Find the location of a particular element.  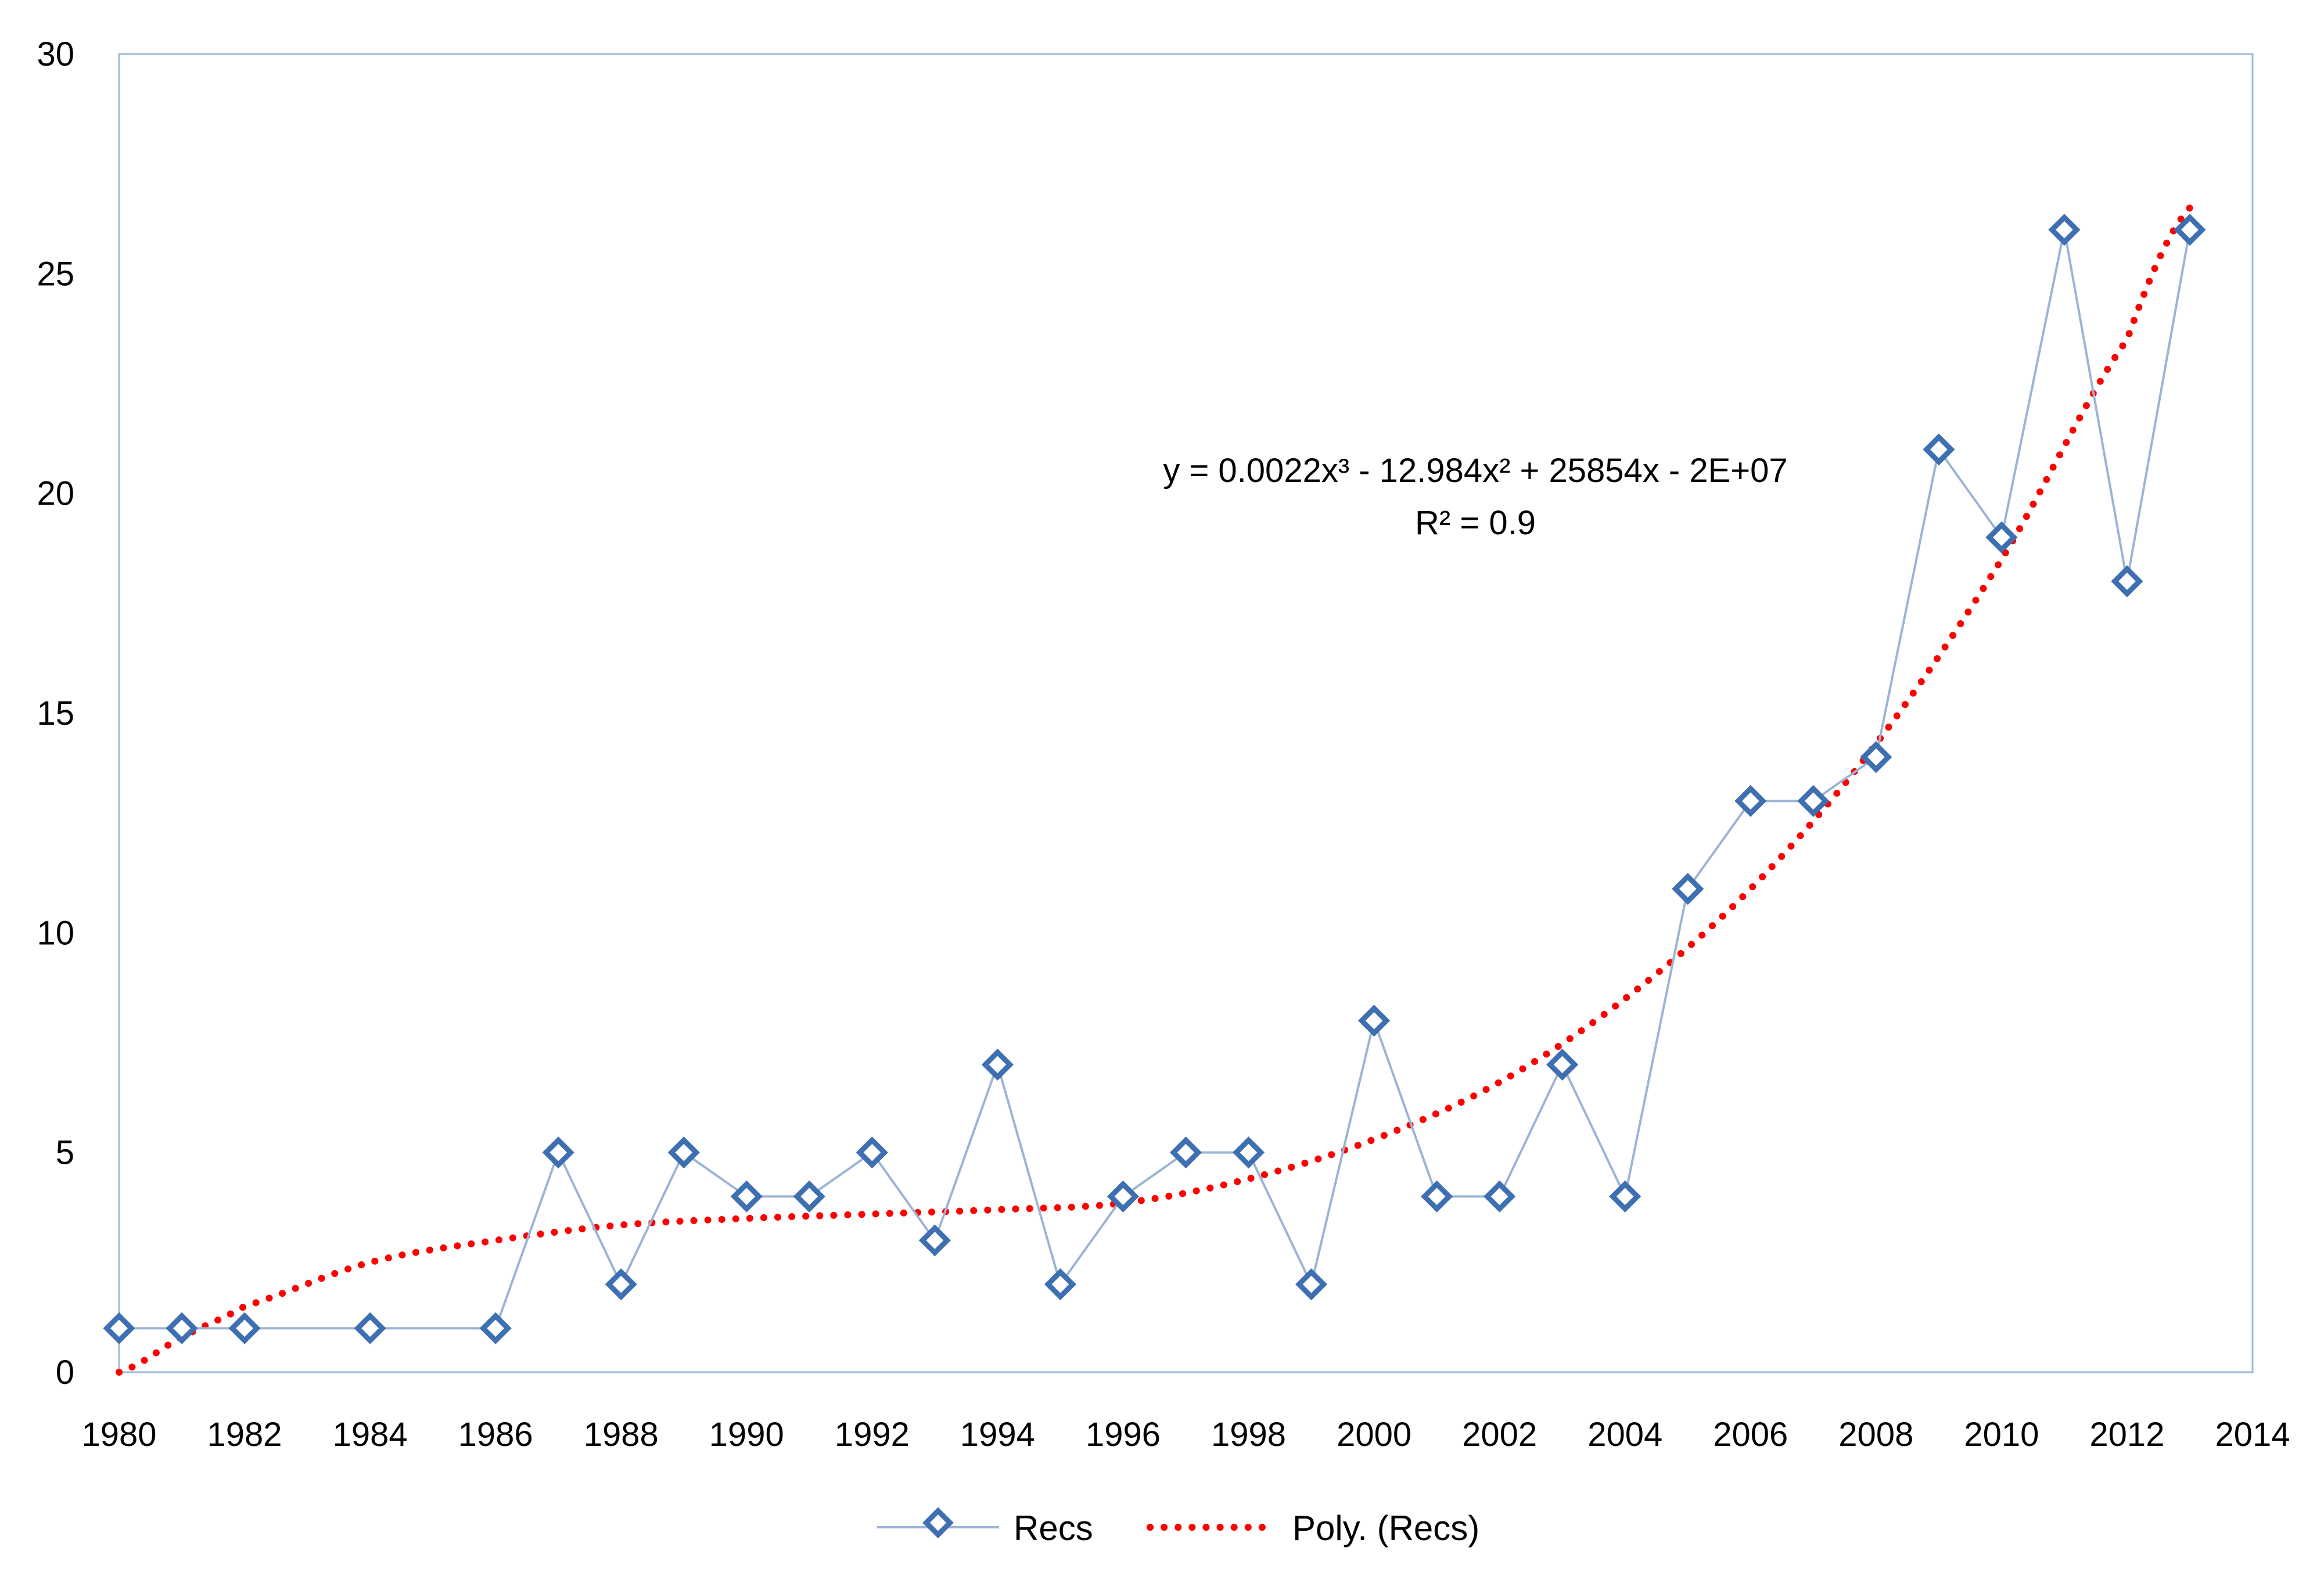

x-tick-label: 1986 is located at coordinates (495, 1435).